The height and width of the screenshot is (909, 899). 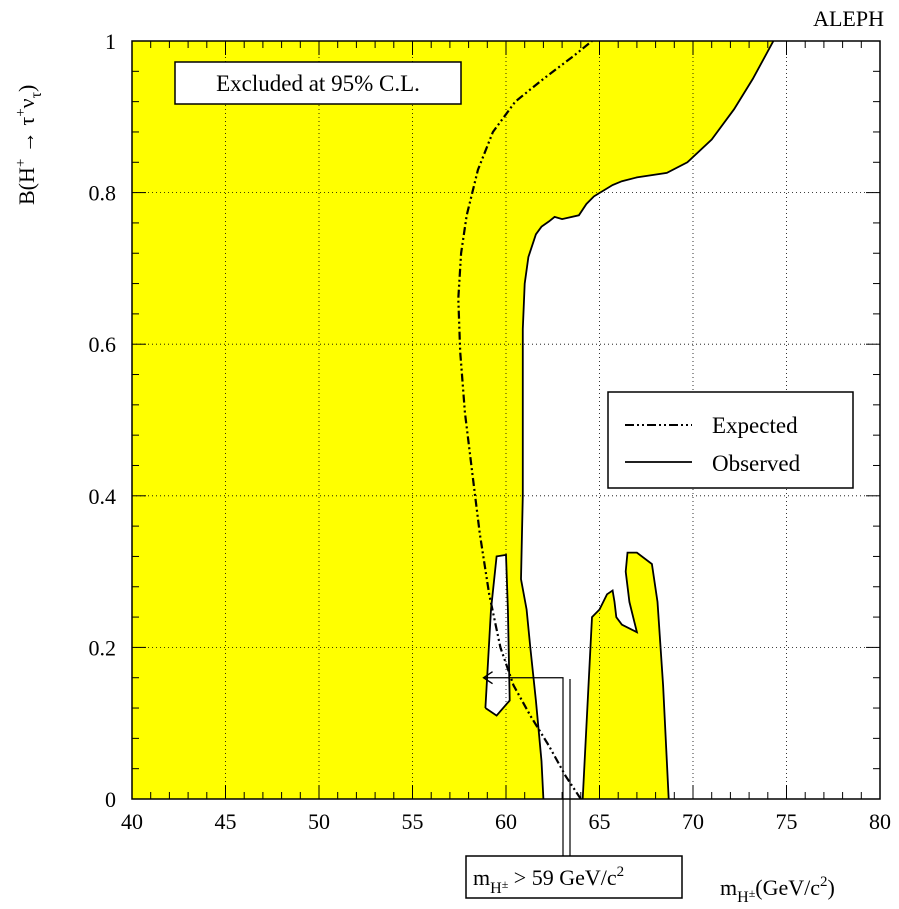 I want to click on legend-observed-label: Observed, so click(x=756, y=463).